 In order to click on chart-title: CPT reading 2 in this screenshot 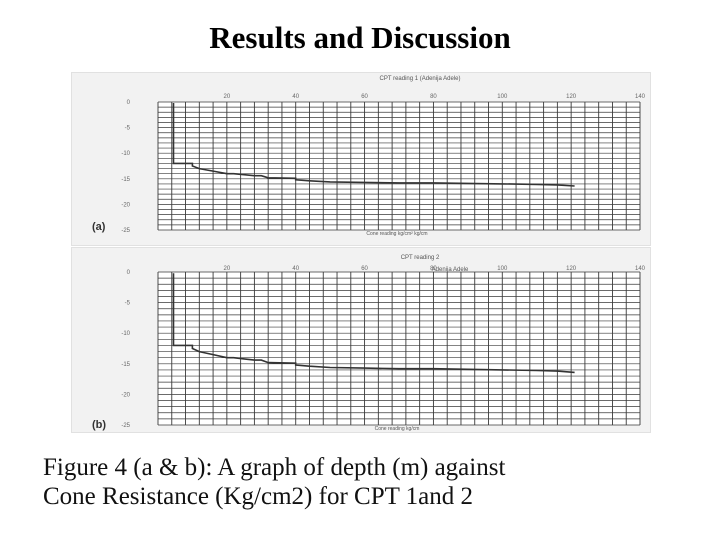, I will do `click(420, 258)`.